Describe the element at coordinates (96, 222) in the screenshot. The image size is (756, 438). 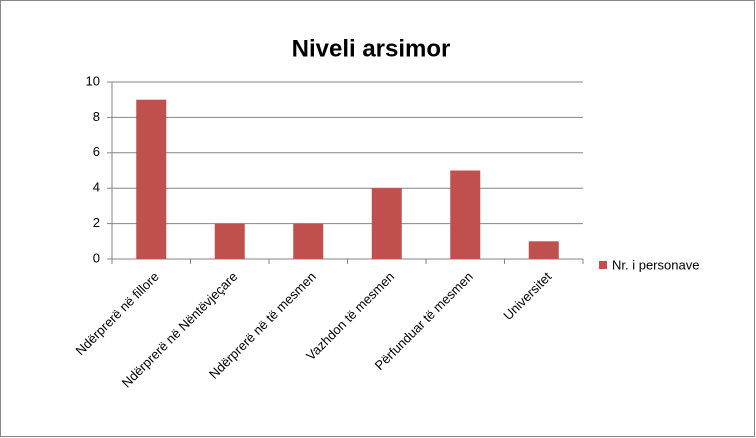
I see `y-tick-label: 2` at that location.